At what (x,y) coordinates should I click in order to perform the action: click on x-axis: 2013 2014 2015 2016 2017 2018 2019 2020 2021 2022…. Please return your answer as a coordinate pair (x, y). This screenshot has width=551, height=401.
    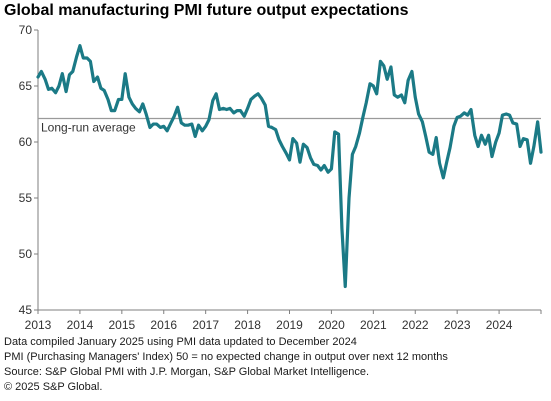
    Looking at the image, I should click on (283, 320).